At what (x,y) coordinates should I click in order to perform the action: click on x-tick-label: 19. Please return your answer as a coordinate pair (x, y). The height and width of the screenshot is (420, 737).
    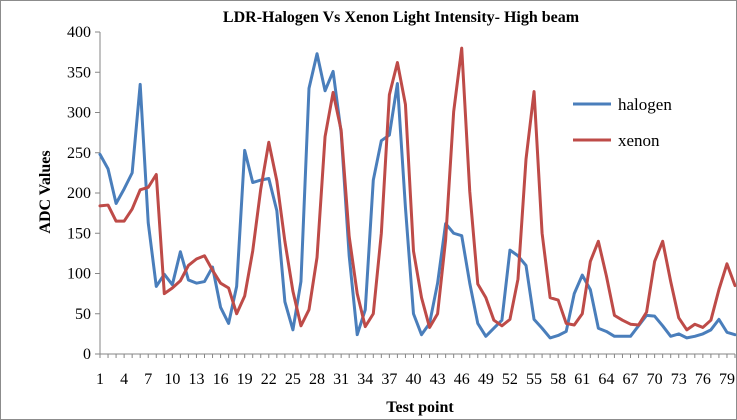
    Looking at the image, I should click on (245, 379).